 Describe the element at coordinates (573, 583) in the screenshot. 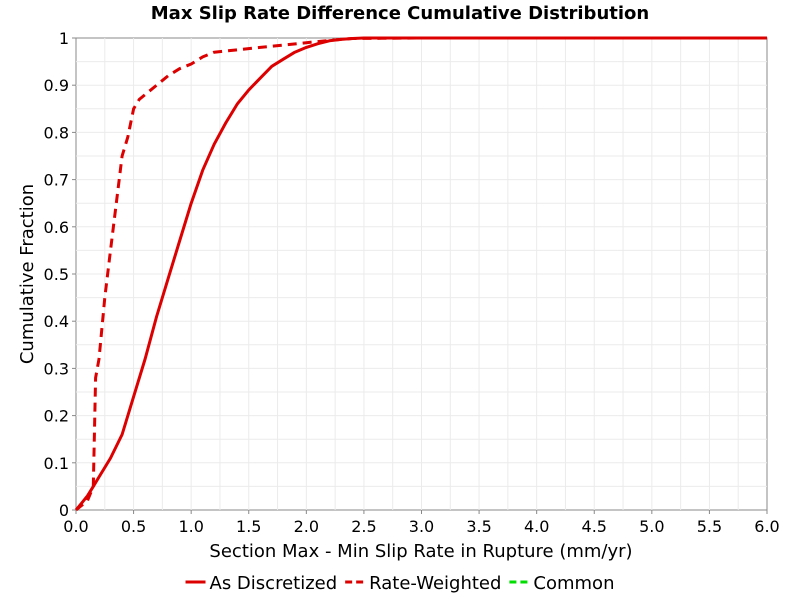

I see `legend-label-common: Common` at that location.